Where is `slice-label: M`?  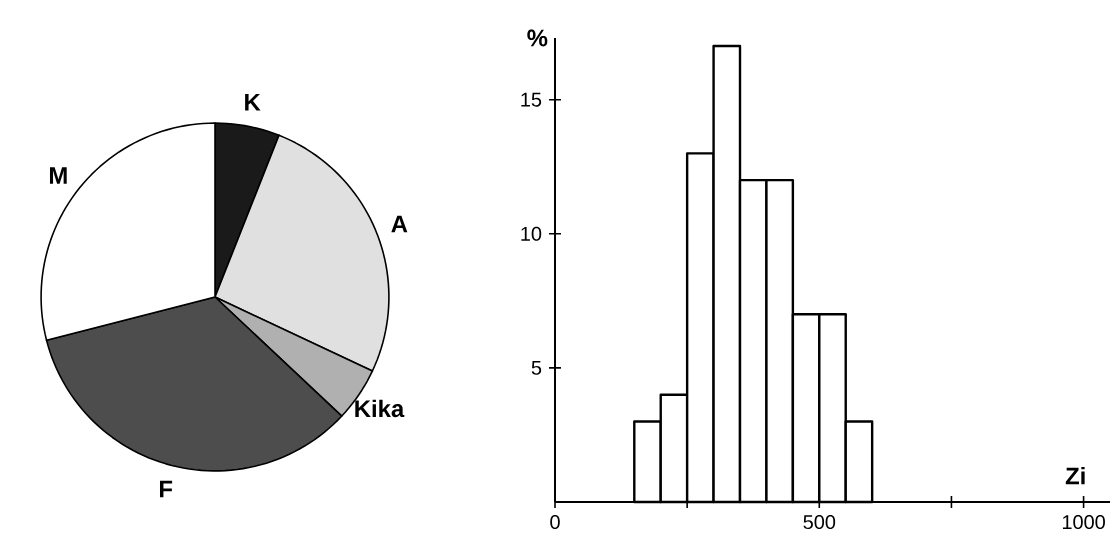 slice-label: M is located at coordinates (58, 175).